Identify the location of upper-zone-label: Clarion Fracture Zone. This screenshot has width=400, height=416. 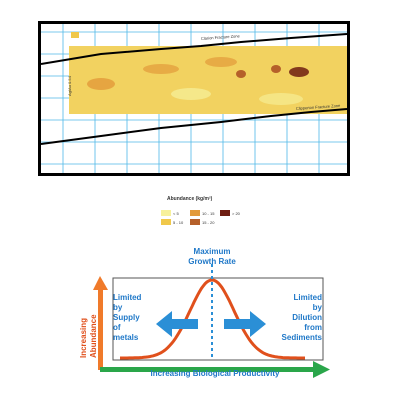
(221, 37).